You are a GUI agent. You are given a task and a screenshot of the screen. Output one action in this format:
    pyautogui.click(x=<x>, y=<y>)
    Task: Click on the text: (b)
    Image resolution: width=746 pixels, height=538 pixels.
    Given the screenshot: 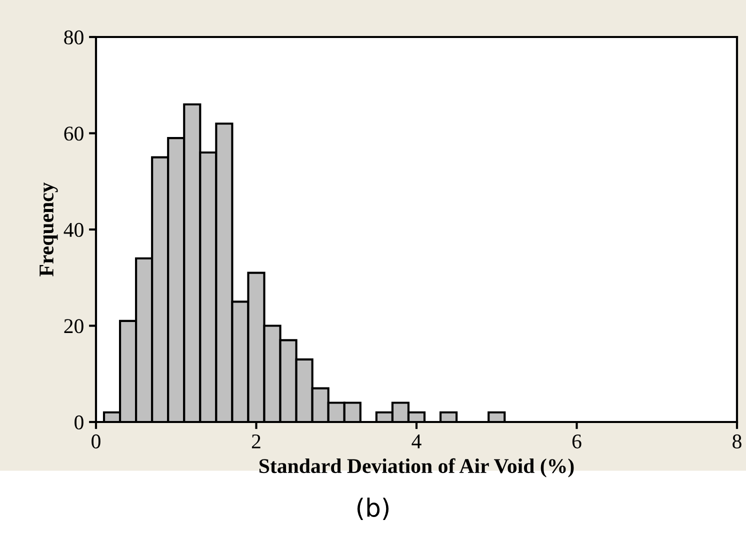 What is the action you would take?
    pyautogui.click(x=373, y=509)
    